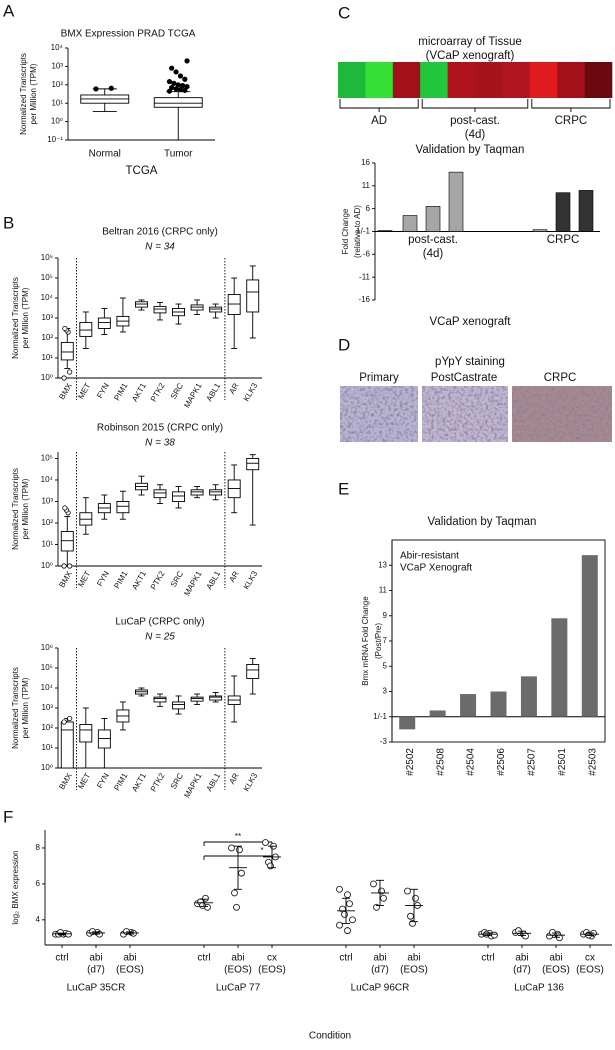  Describe the element at coordinates (38, 883) in the screenshot. I see `y-tick-label: 6` at that location.